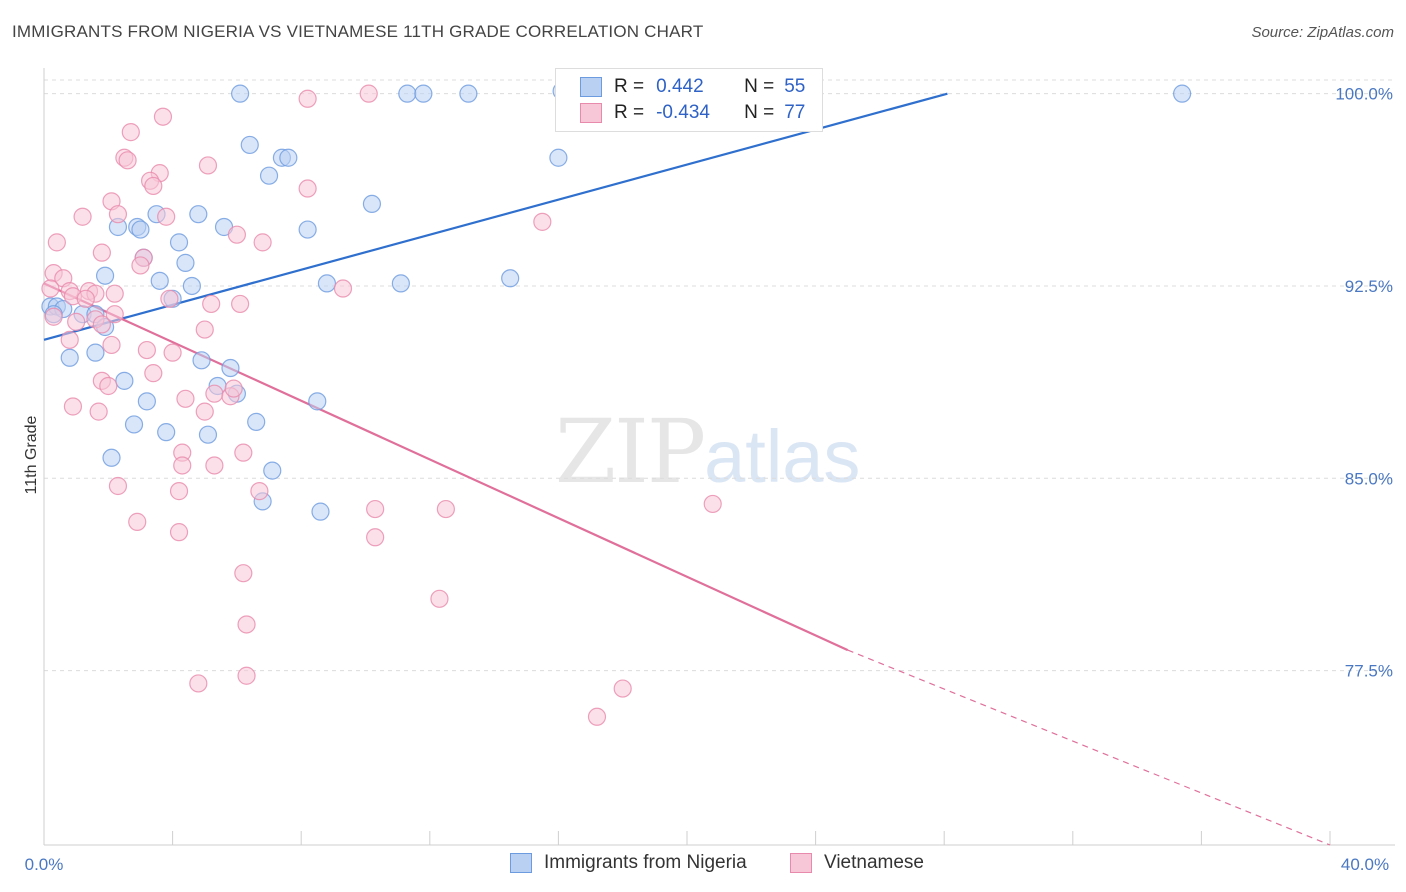 The image size is (1406, 892). I want to click on n-label: N =, so click(759, 112).